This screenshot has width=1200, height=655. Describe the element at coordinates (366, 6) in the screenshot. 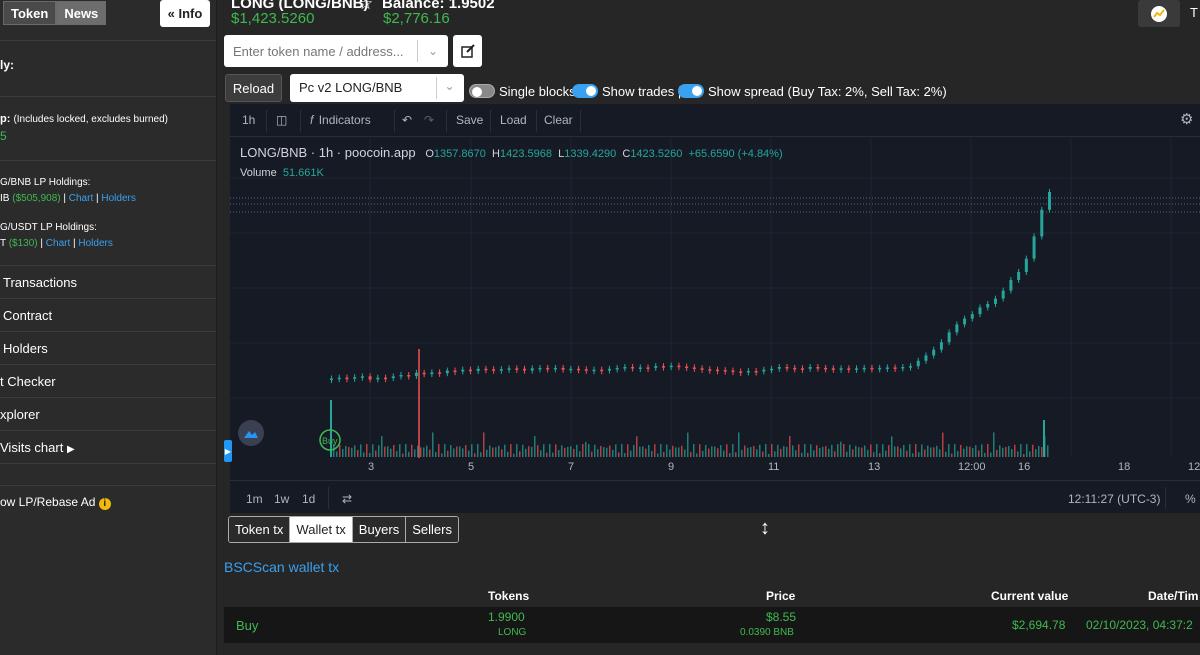

I see `favorite-star-icon: ☆` at that location.